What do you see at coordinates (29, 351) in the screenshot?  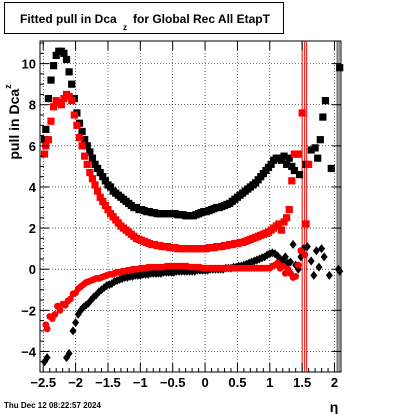 I see `y-tick-label: −4` at bounding box center [29, 351].